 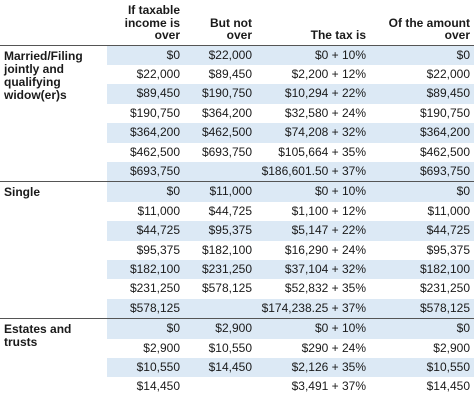 I want to click on header-amount-over: Of the amount over, so click(x=429, y=28).